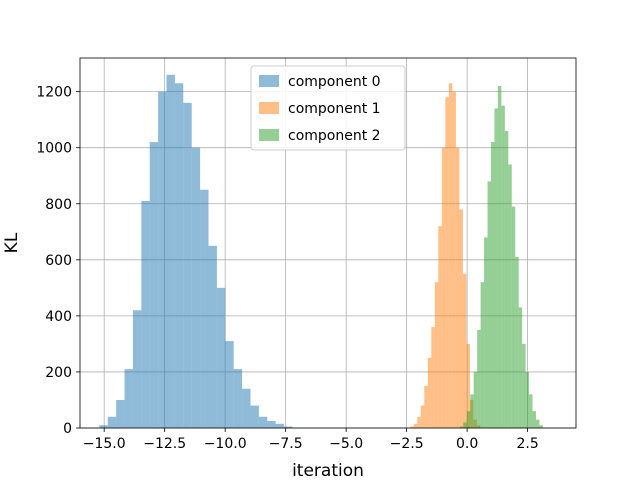 The image size is (640, 480). What do you see at coordinates (334, 82) in the screenshot?
I see `legend-label: component 0` at bounding box center [334, 82].